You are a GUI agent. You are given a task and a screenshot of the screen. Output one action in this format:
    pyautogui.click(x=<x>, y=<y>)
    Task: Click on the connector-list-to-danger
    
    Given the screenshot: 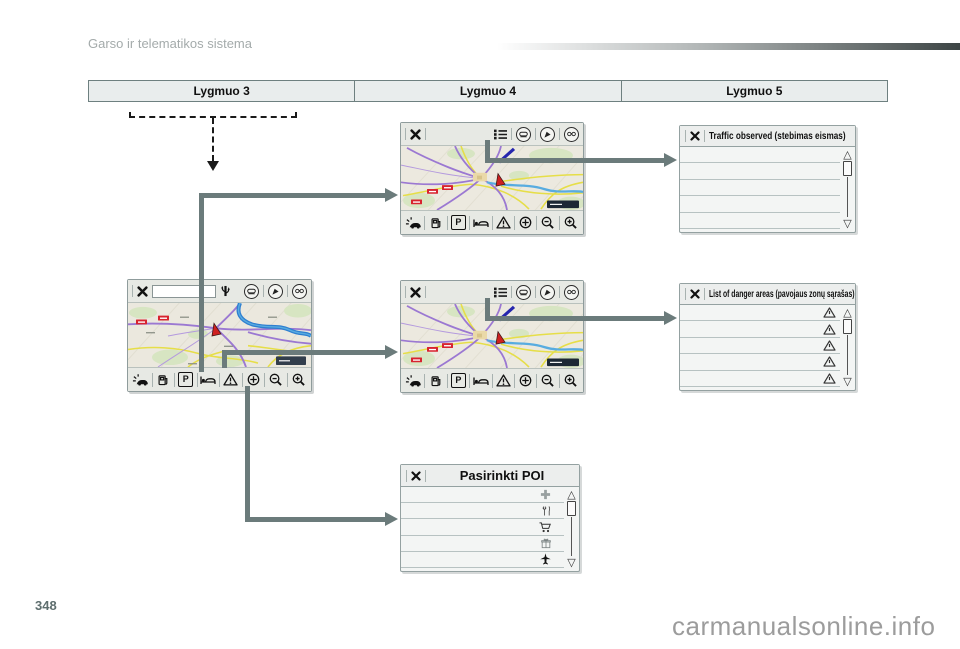 What is the action you would take?
    pyautogui.click(x=487, y=308)
    